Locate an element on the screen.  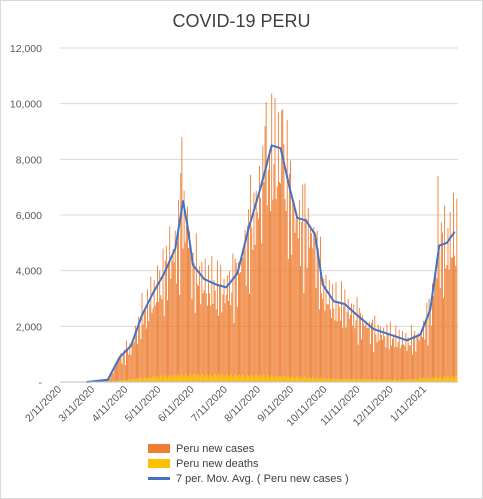
y-tick-label: 2,000 is located at coordinates (29, 327).